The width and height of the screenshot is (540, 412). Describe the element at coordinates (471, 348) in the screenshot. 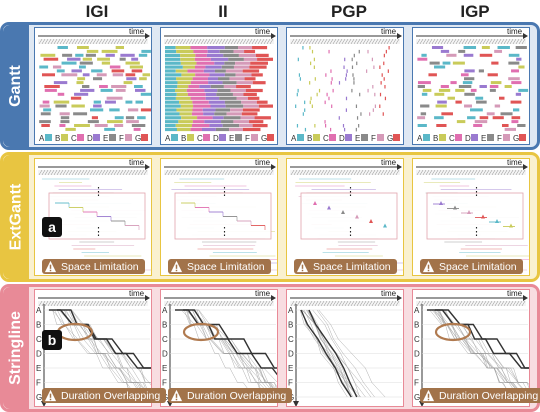

I see `stringline-panel-igp: time A B C D E F G` at that location.